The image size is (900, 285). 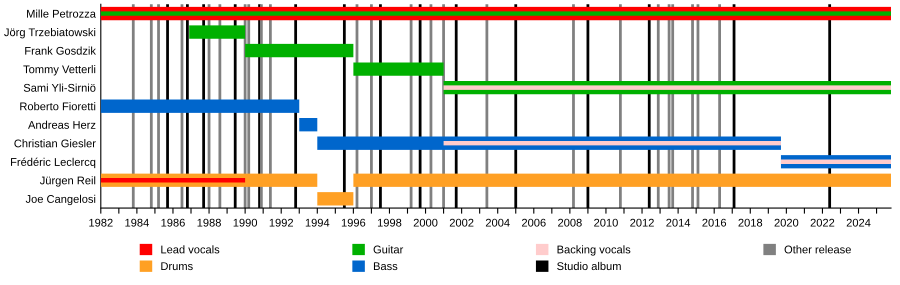 I want to click on x-tick-label: 1992, so click(x=282, y=222).